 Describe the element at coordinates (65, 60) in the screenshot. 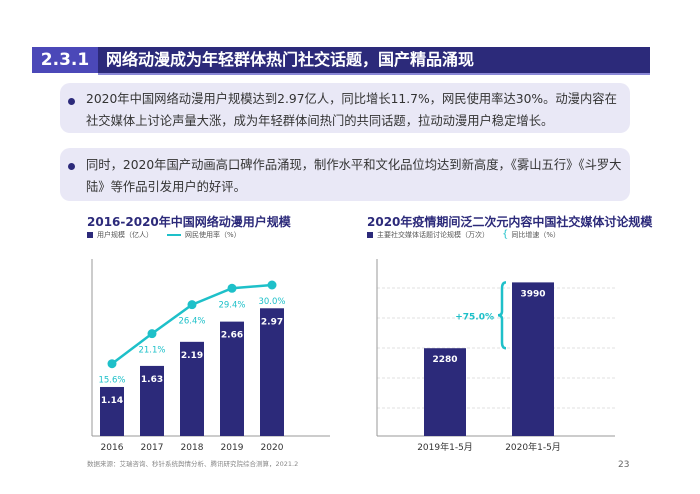

I see `section-number: 2.3.1` at that location.